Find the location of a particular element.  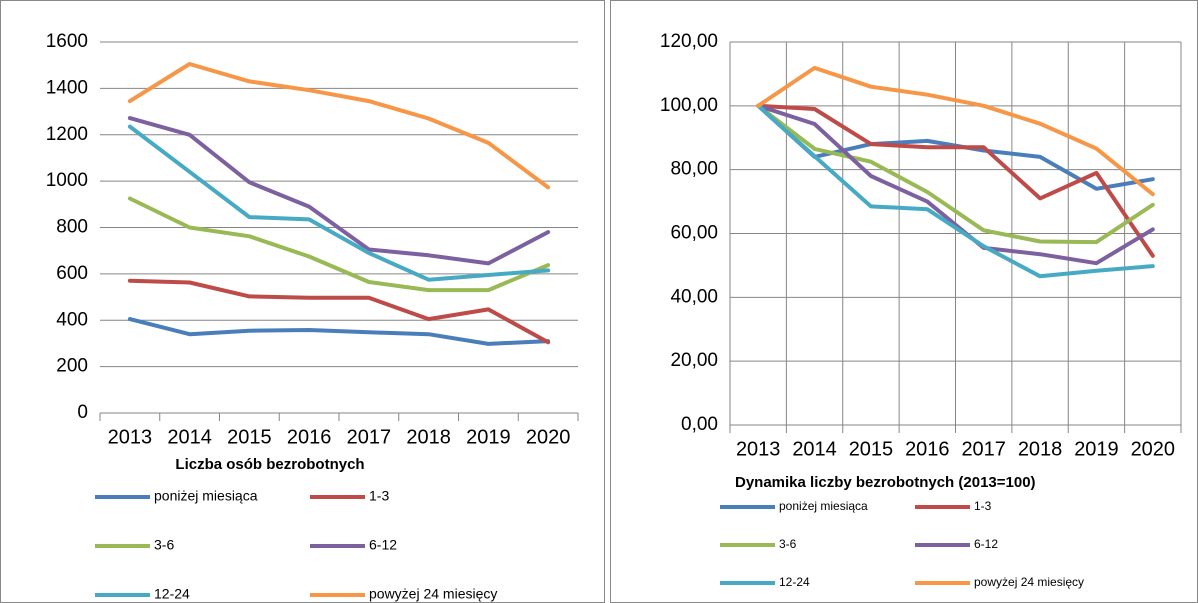

y-tick-label: 100,00 is located at coordinates (689, 105).